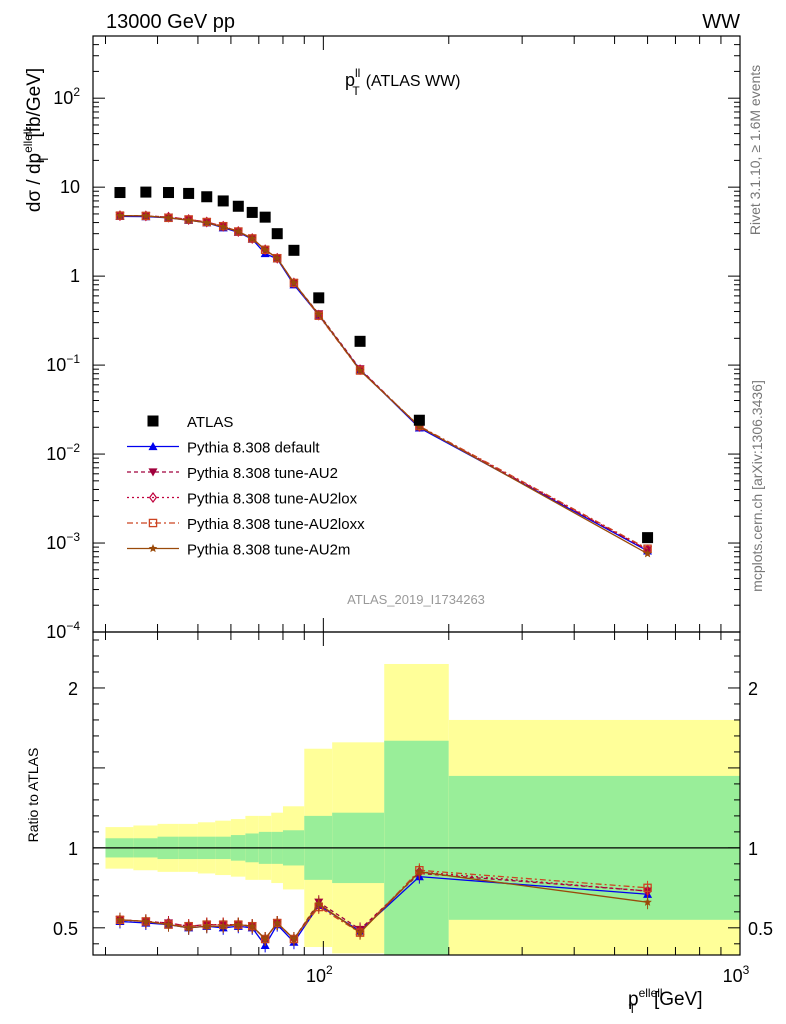 This screenshot has width=786, height=1024. What do you see at coordinates (70, 187) in the screenshot?
I see `y-tick-label: 10` at bounding box center [70, 187].